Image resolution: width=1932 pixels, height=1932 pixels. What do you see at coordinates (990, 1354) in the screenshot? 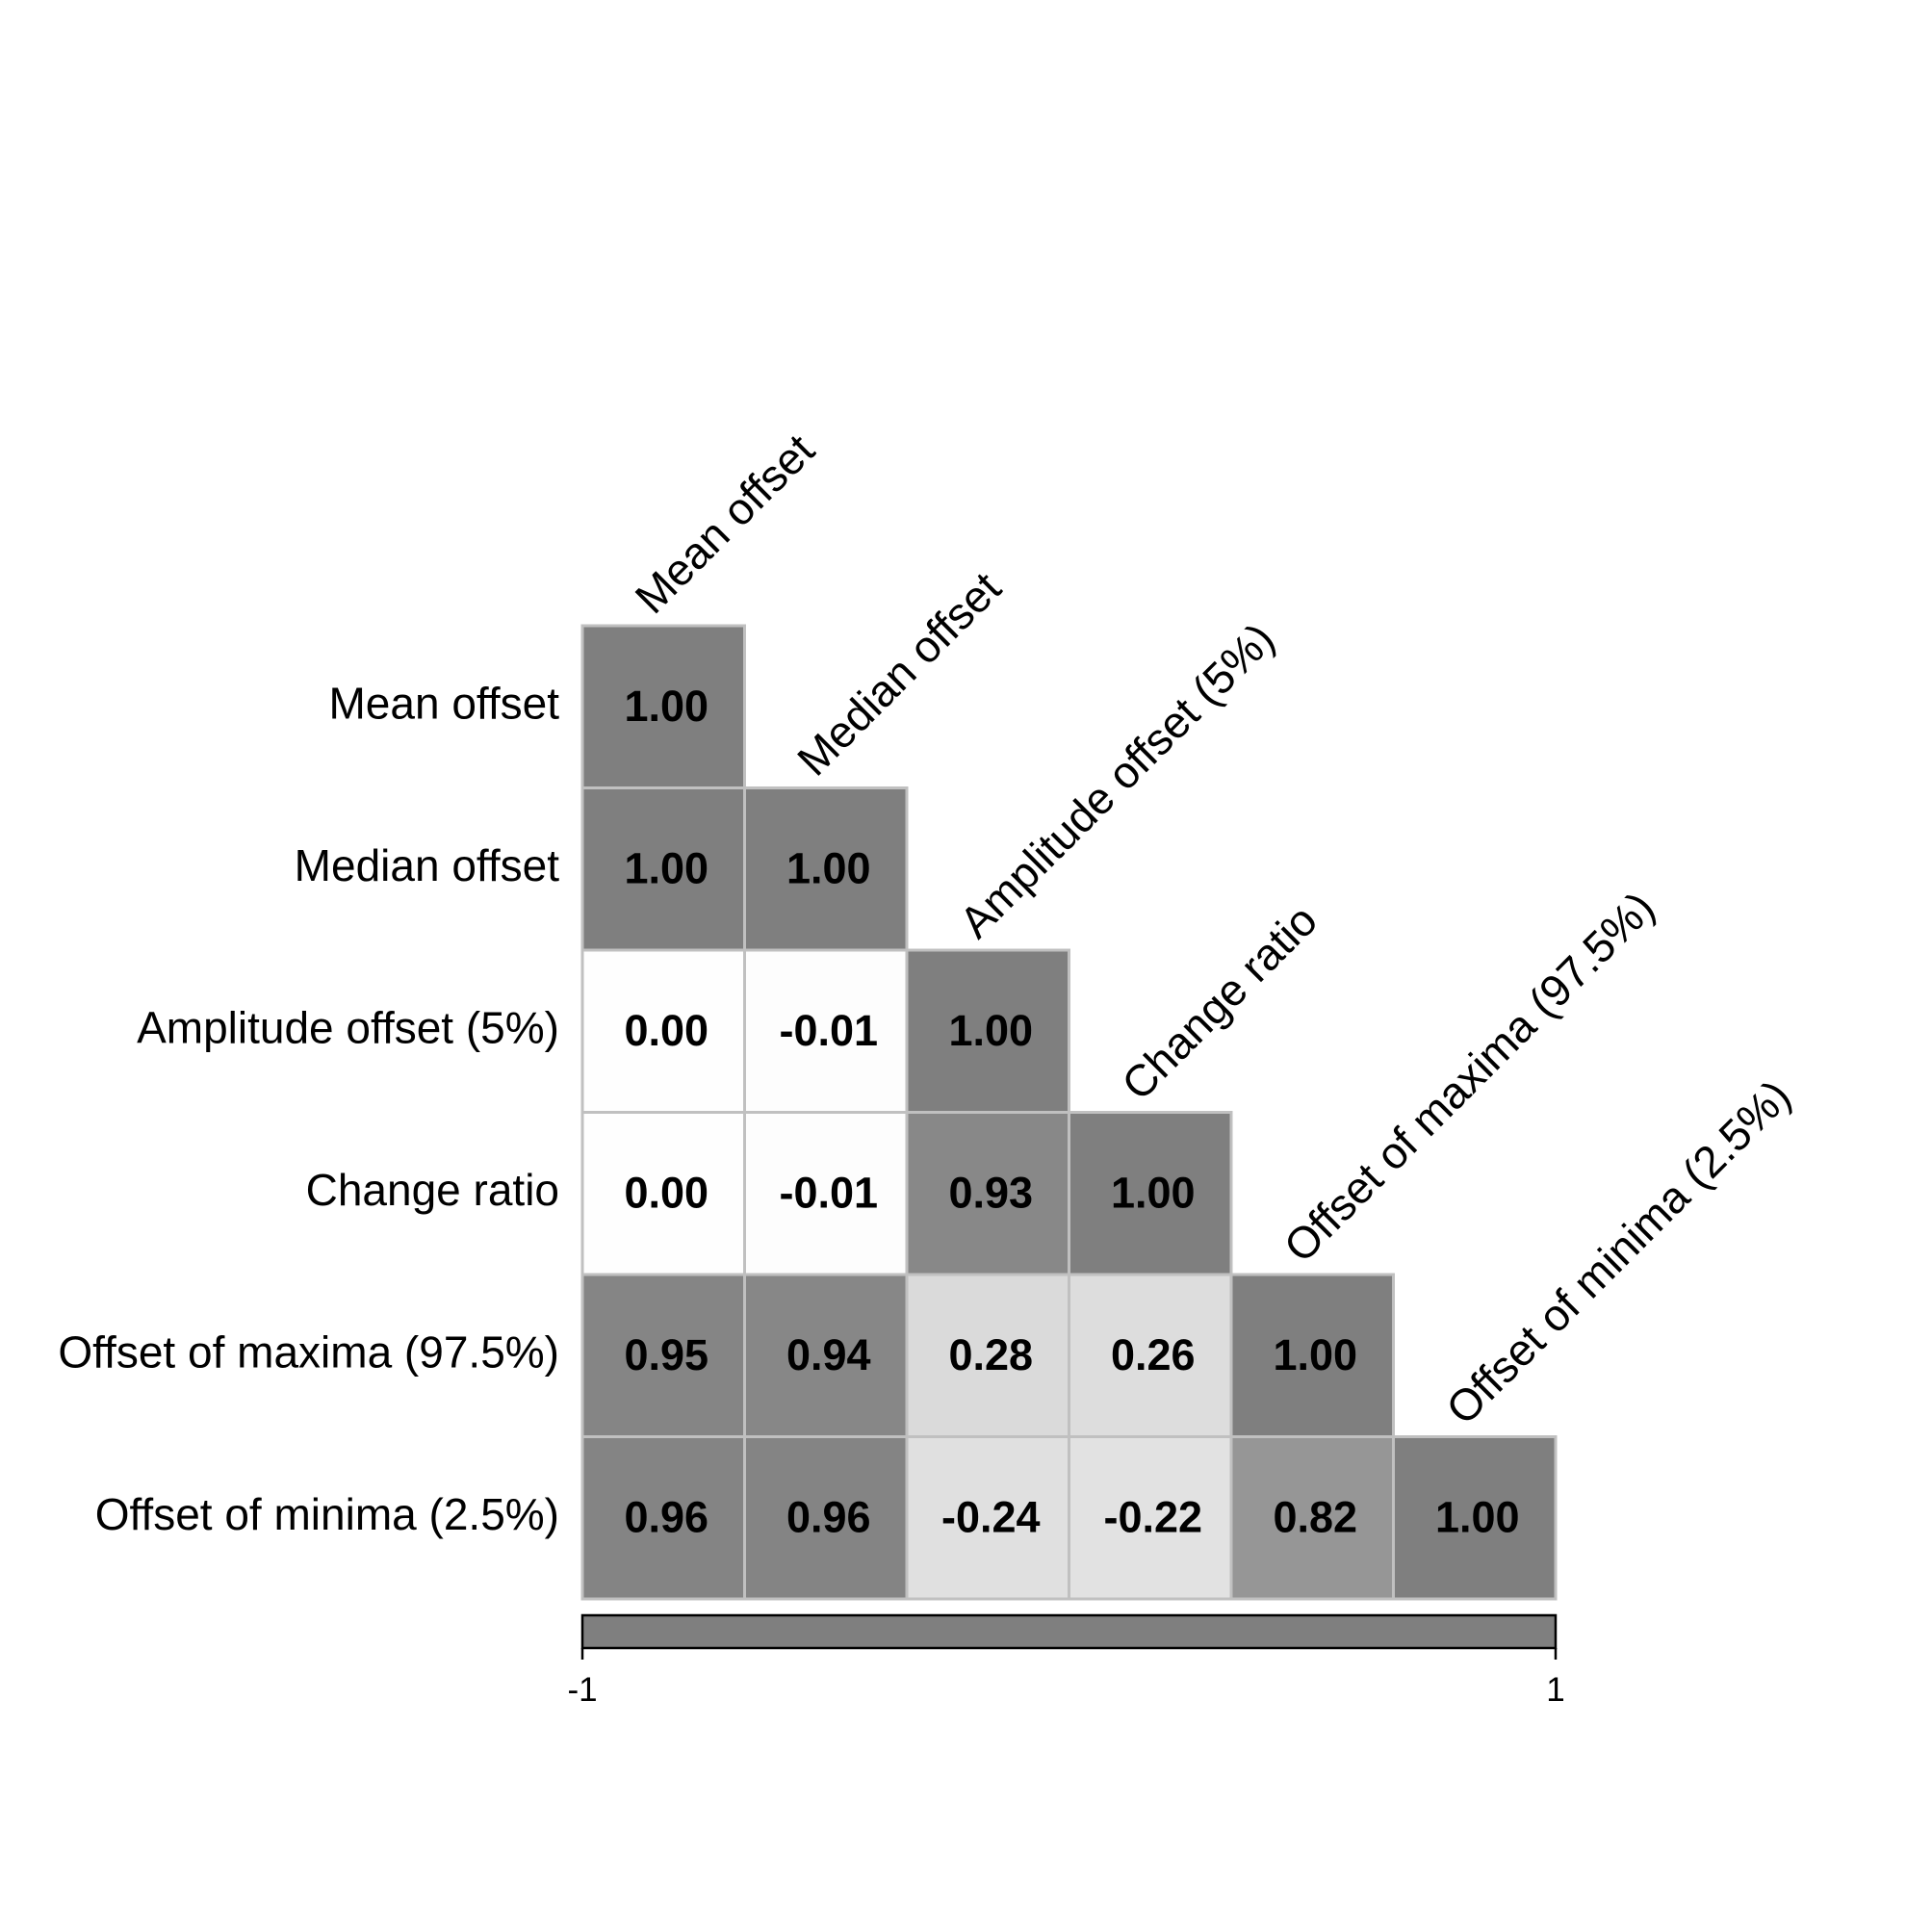
I see `heatmap-cell-value: 0.28` at bounding box center [990, 1354].